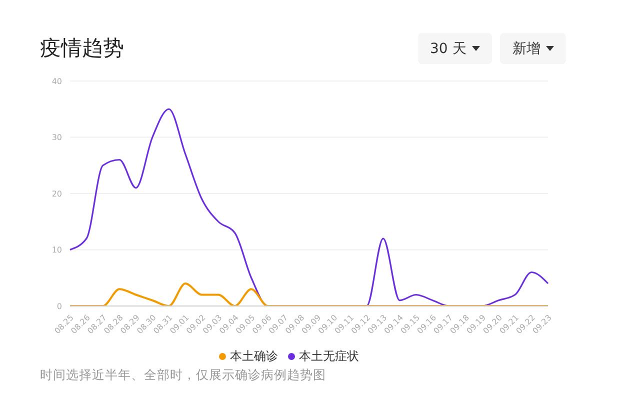 The image size is (640, 395). I want to click on chart-title: 疫情趋势, so click(82, 48).